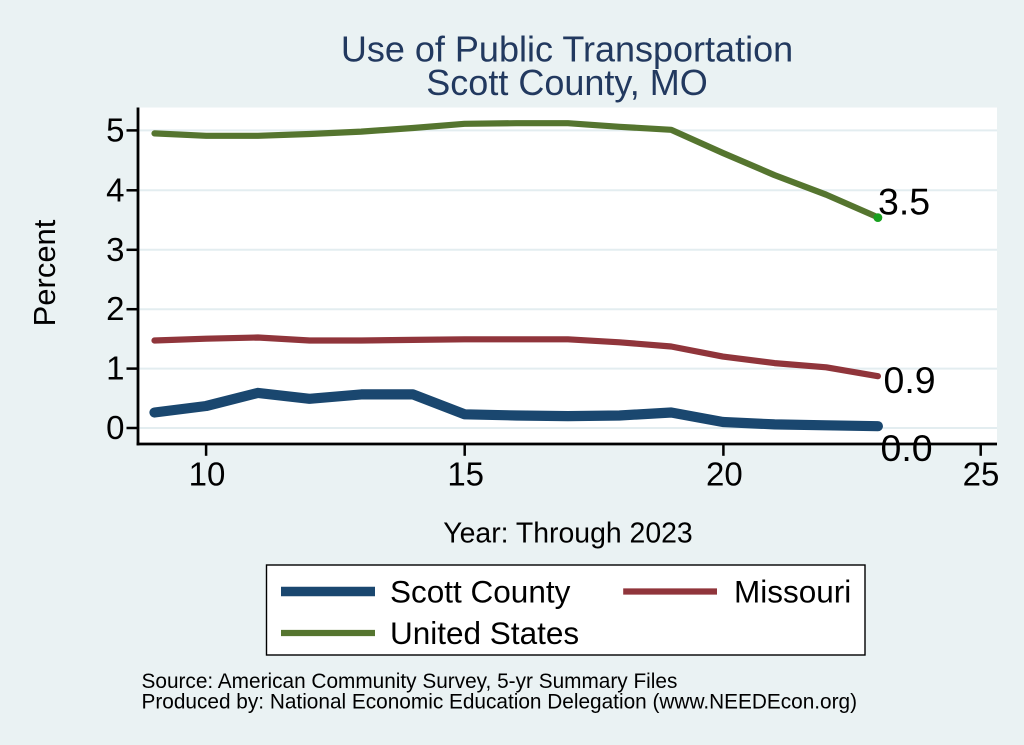 This screenshot has height=745, width=1024. Describe the element at coordinates (115, 308) in the screenshot. I see `svg-text: 2` at that location.